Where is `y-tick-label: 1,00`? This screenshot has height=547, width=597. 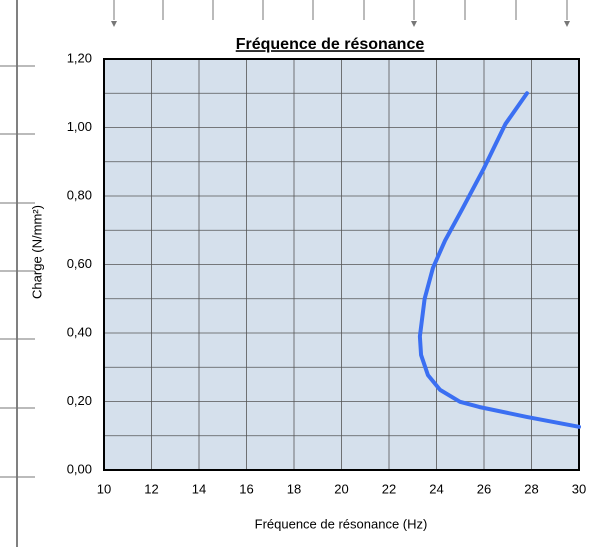 y-tick-label: 1,00 is located at coordinates (79, 126).